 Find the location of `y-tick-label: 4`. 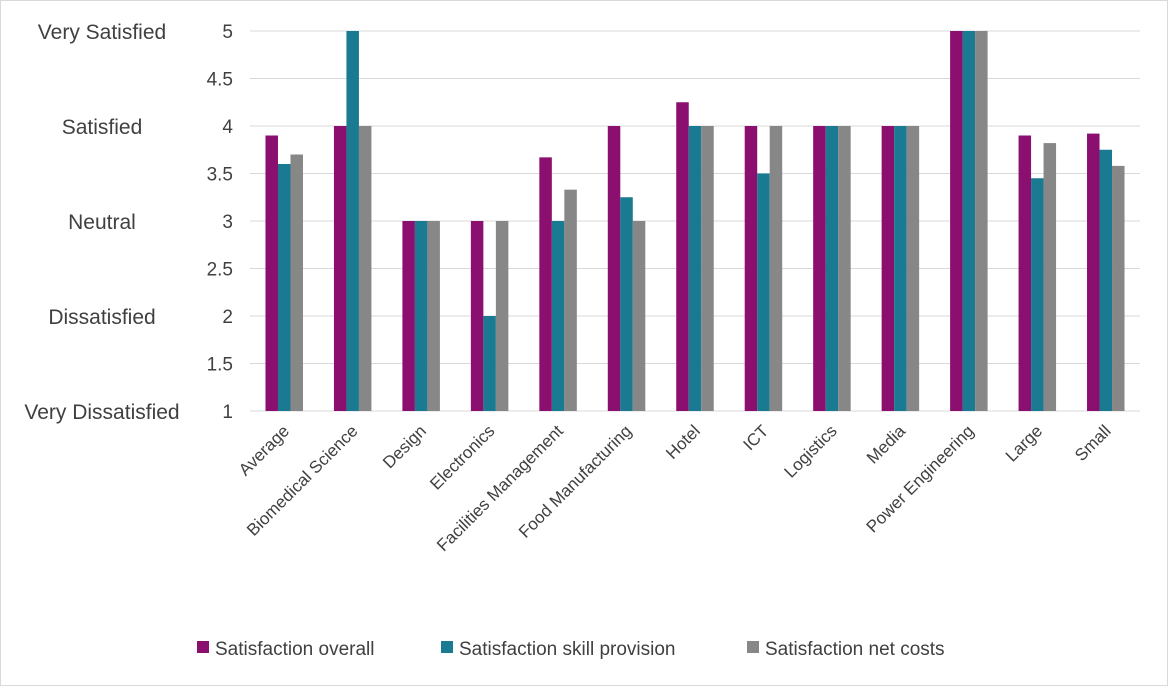

y-tick-label: 4 is located at coordinates (227, 127).